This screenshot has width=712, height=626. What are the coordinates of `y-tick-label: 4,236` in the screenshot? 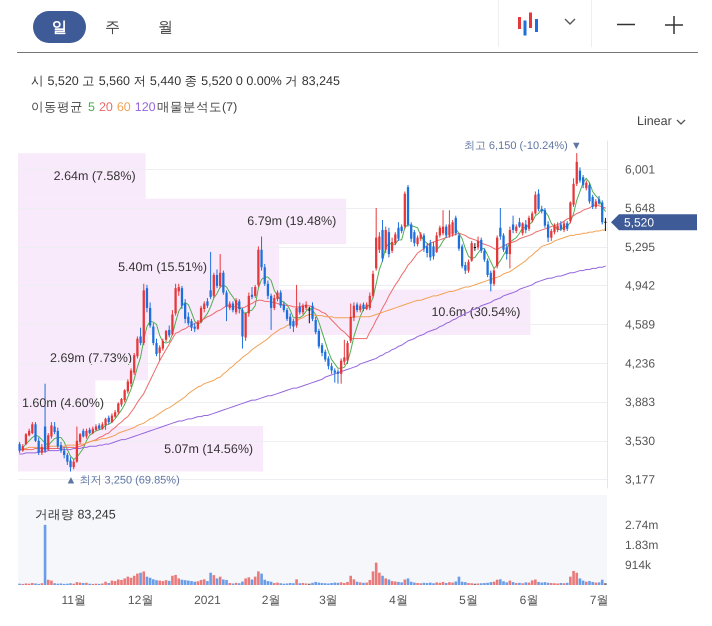 It's located at (640, 363).